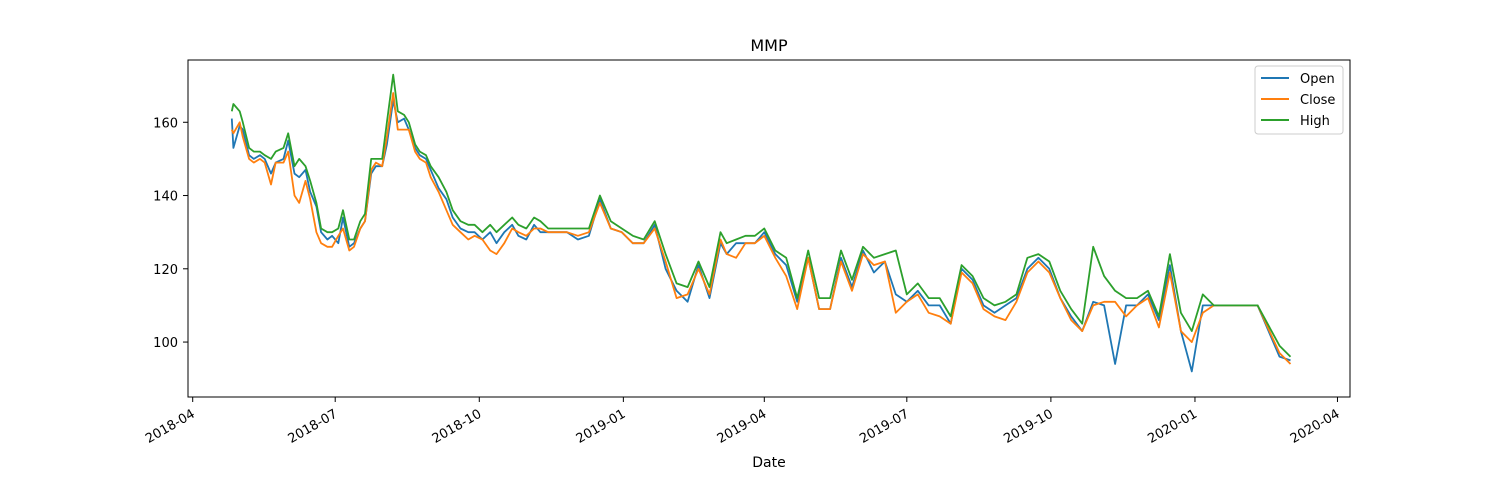 The height and width of the screenshot is (500, 1500). Describe the element at coordinates (170, 427) in the screenshot. I see `x-tick-label: 2018-04` at that location.